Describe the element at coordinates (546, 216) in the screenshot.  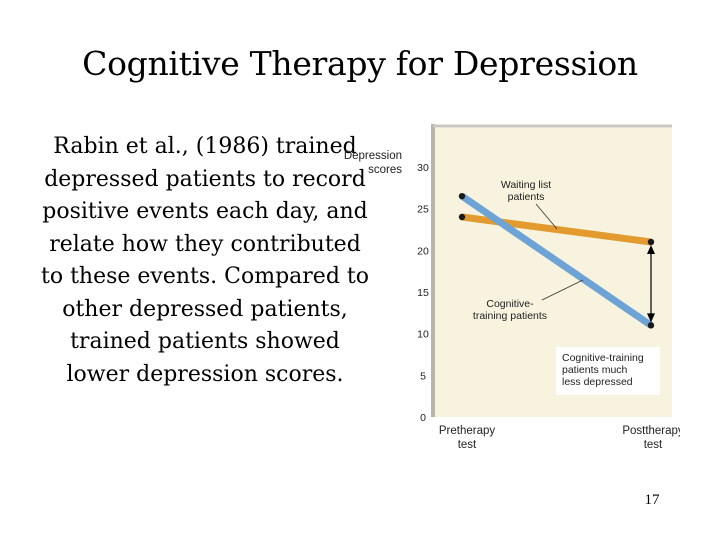
I see `leader-line-waiting-list` at that location.